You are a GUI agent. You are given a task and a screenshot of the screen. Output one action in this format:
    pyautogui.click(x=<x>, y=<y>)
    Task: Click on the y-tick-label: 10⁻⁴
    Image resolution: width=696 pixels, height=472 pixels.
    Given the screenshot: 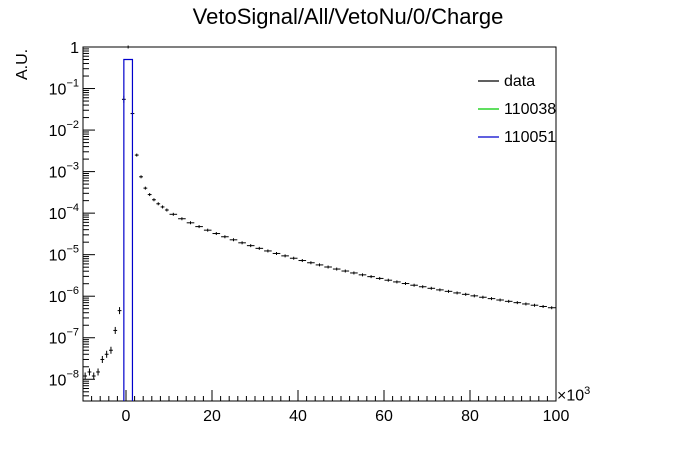 What is the action you would take?
    pyautogui.click(x=64, y=212)
    